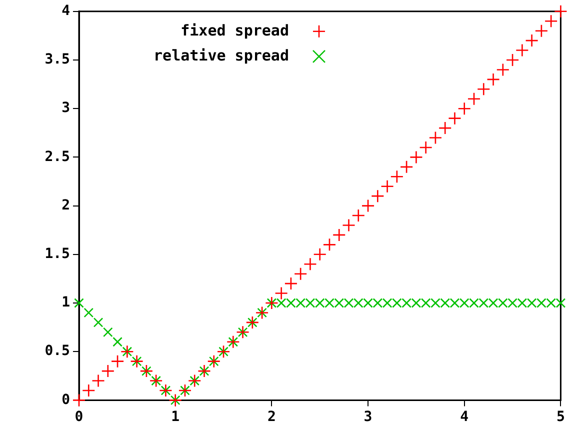 The height and width of the screenshot is (431, 568). I want to click on y-tick-label: 4, so click(66, 11).